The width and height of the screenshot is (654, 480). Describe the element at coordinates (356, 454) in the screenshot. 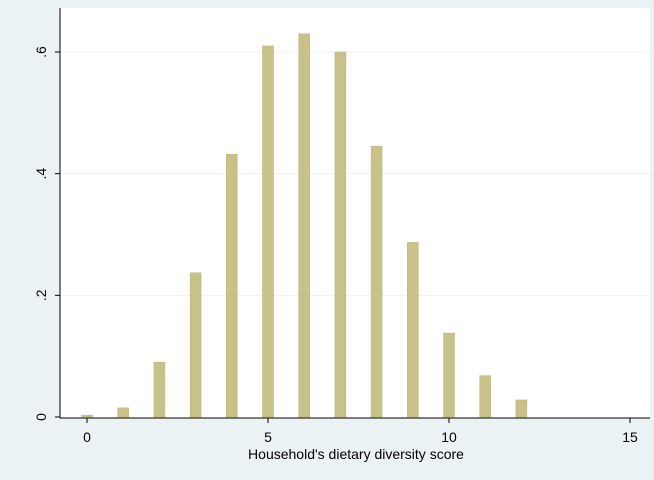

I see `x-axis-label: Household's dietary diversity score` at that location.